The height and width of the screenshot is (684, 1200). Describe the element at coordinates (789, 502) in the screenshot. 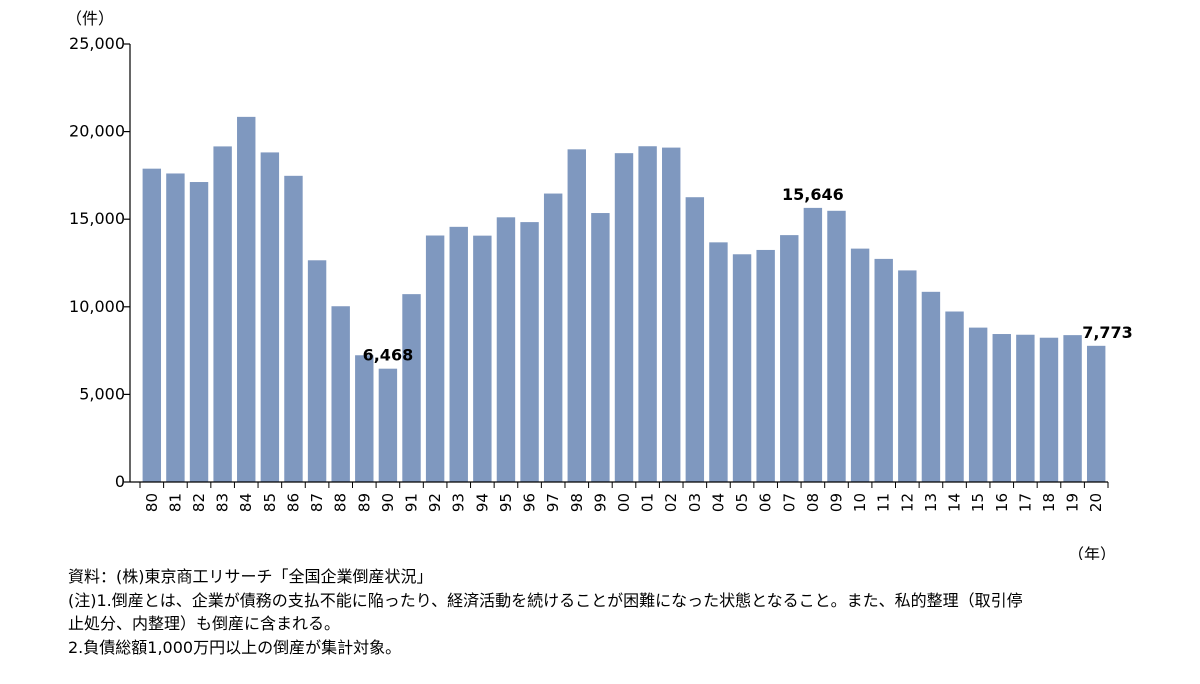

I see `x-tick-label: 07` at that location.